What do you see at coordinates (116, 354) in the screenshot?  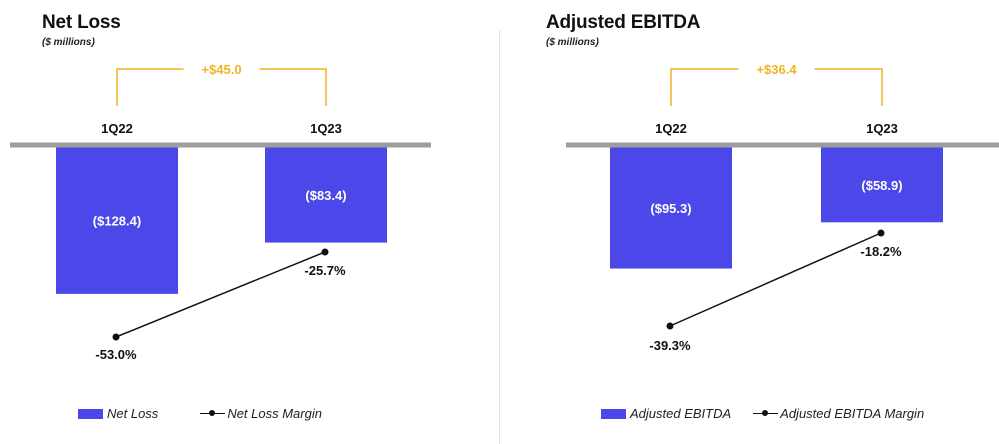 I see `margin-label: -53.0%` at bounding box center [116, 354].